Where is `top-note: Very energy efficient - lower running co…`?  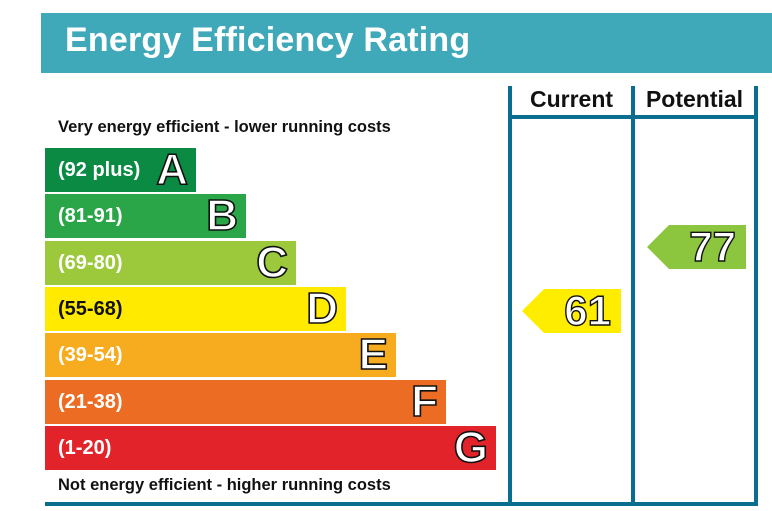
top-note: Very energy efficient - lower running co… is located at coordinates (224, 127).